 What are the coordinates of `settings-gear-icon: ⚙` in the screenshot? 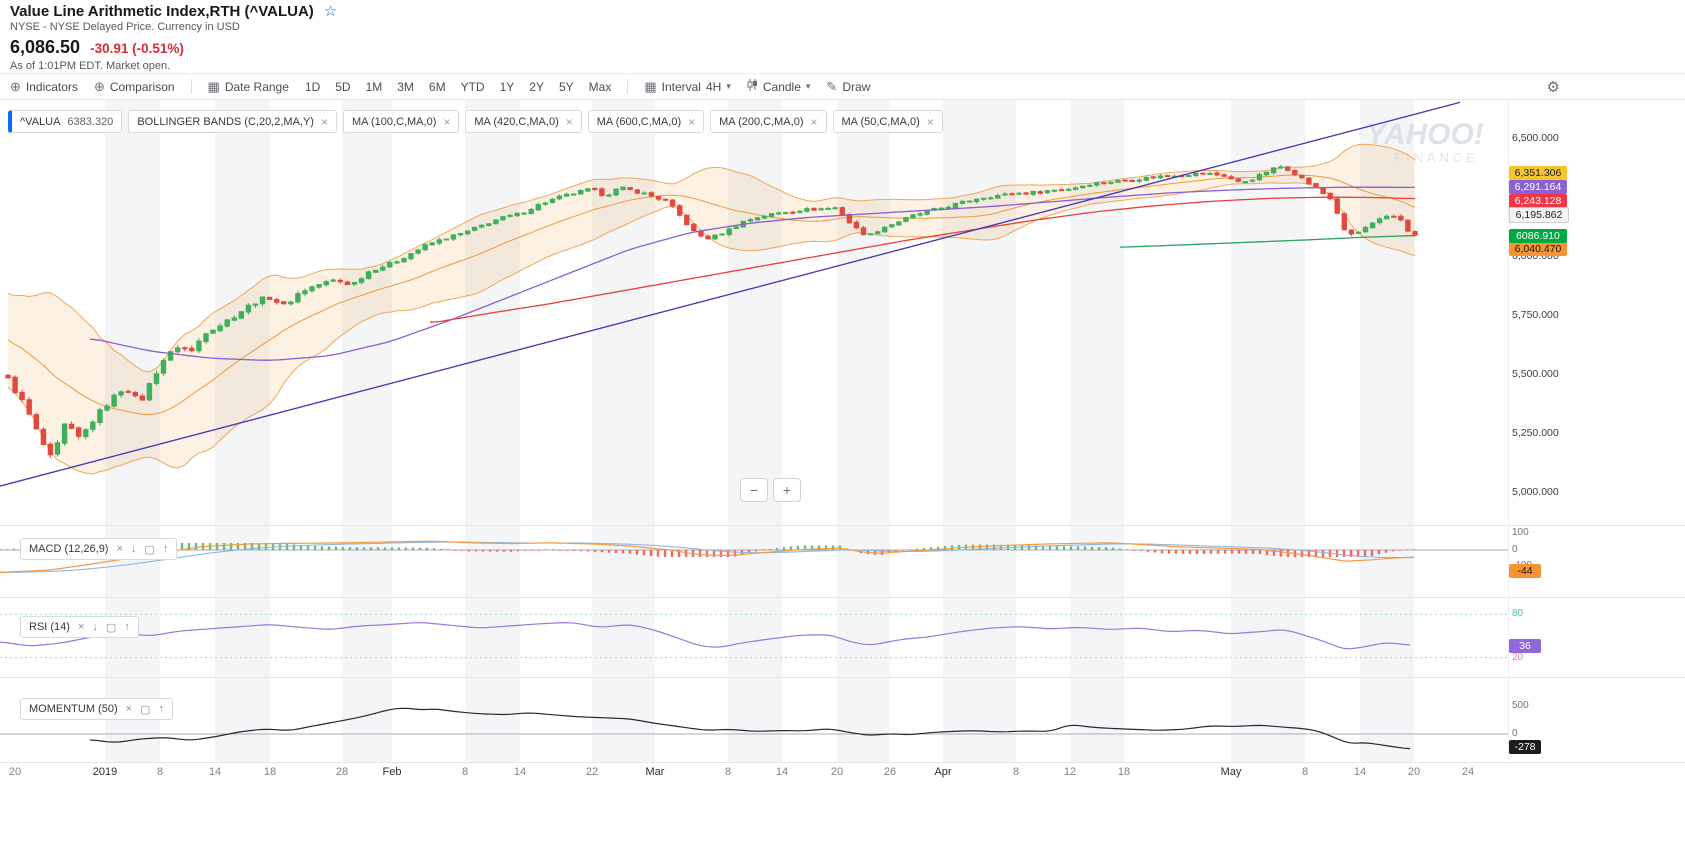 It's located at (1553, 87).